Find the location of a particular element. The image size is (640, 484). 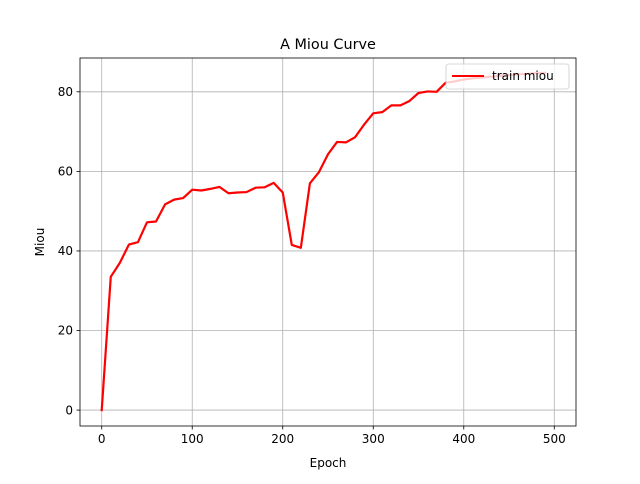

legend-box is located at coordinates (507, 76).